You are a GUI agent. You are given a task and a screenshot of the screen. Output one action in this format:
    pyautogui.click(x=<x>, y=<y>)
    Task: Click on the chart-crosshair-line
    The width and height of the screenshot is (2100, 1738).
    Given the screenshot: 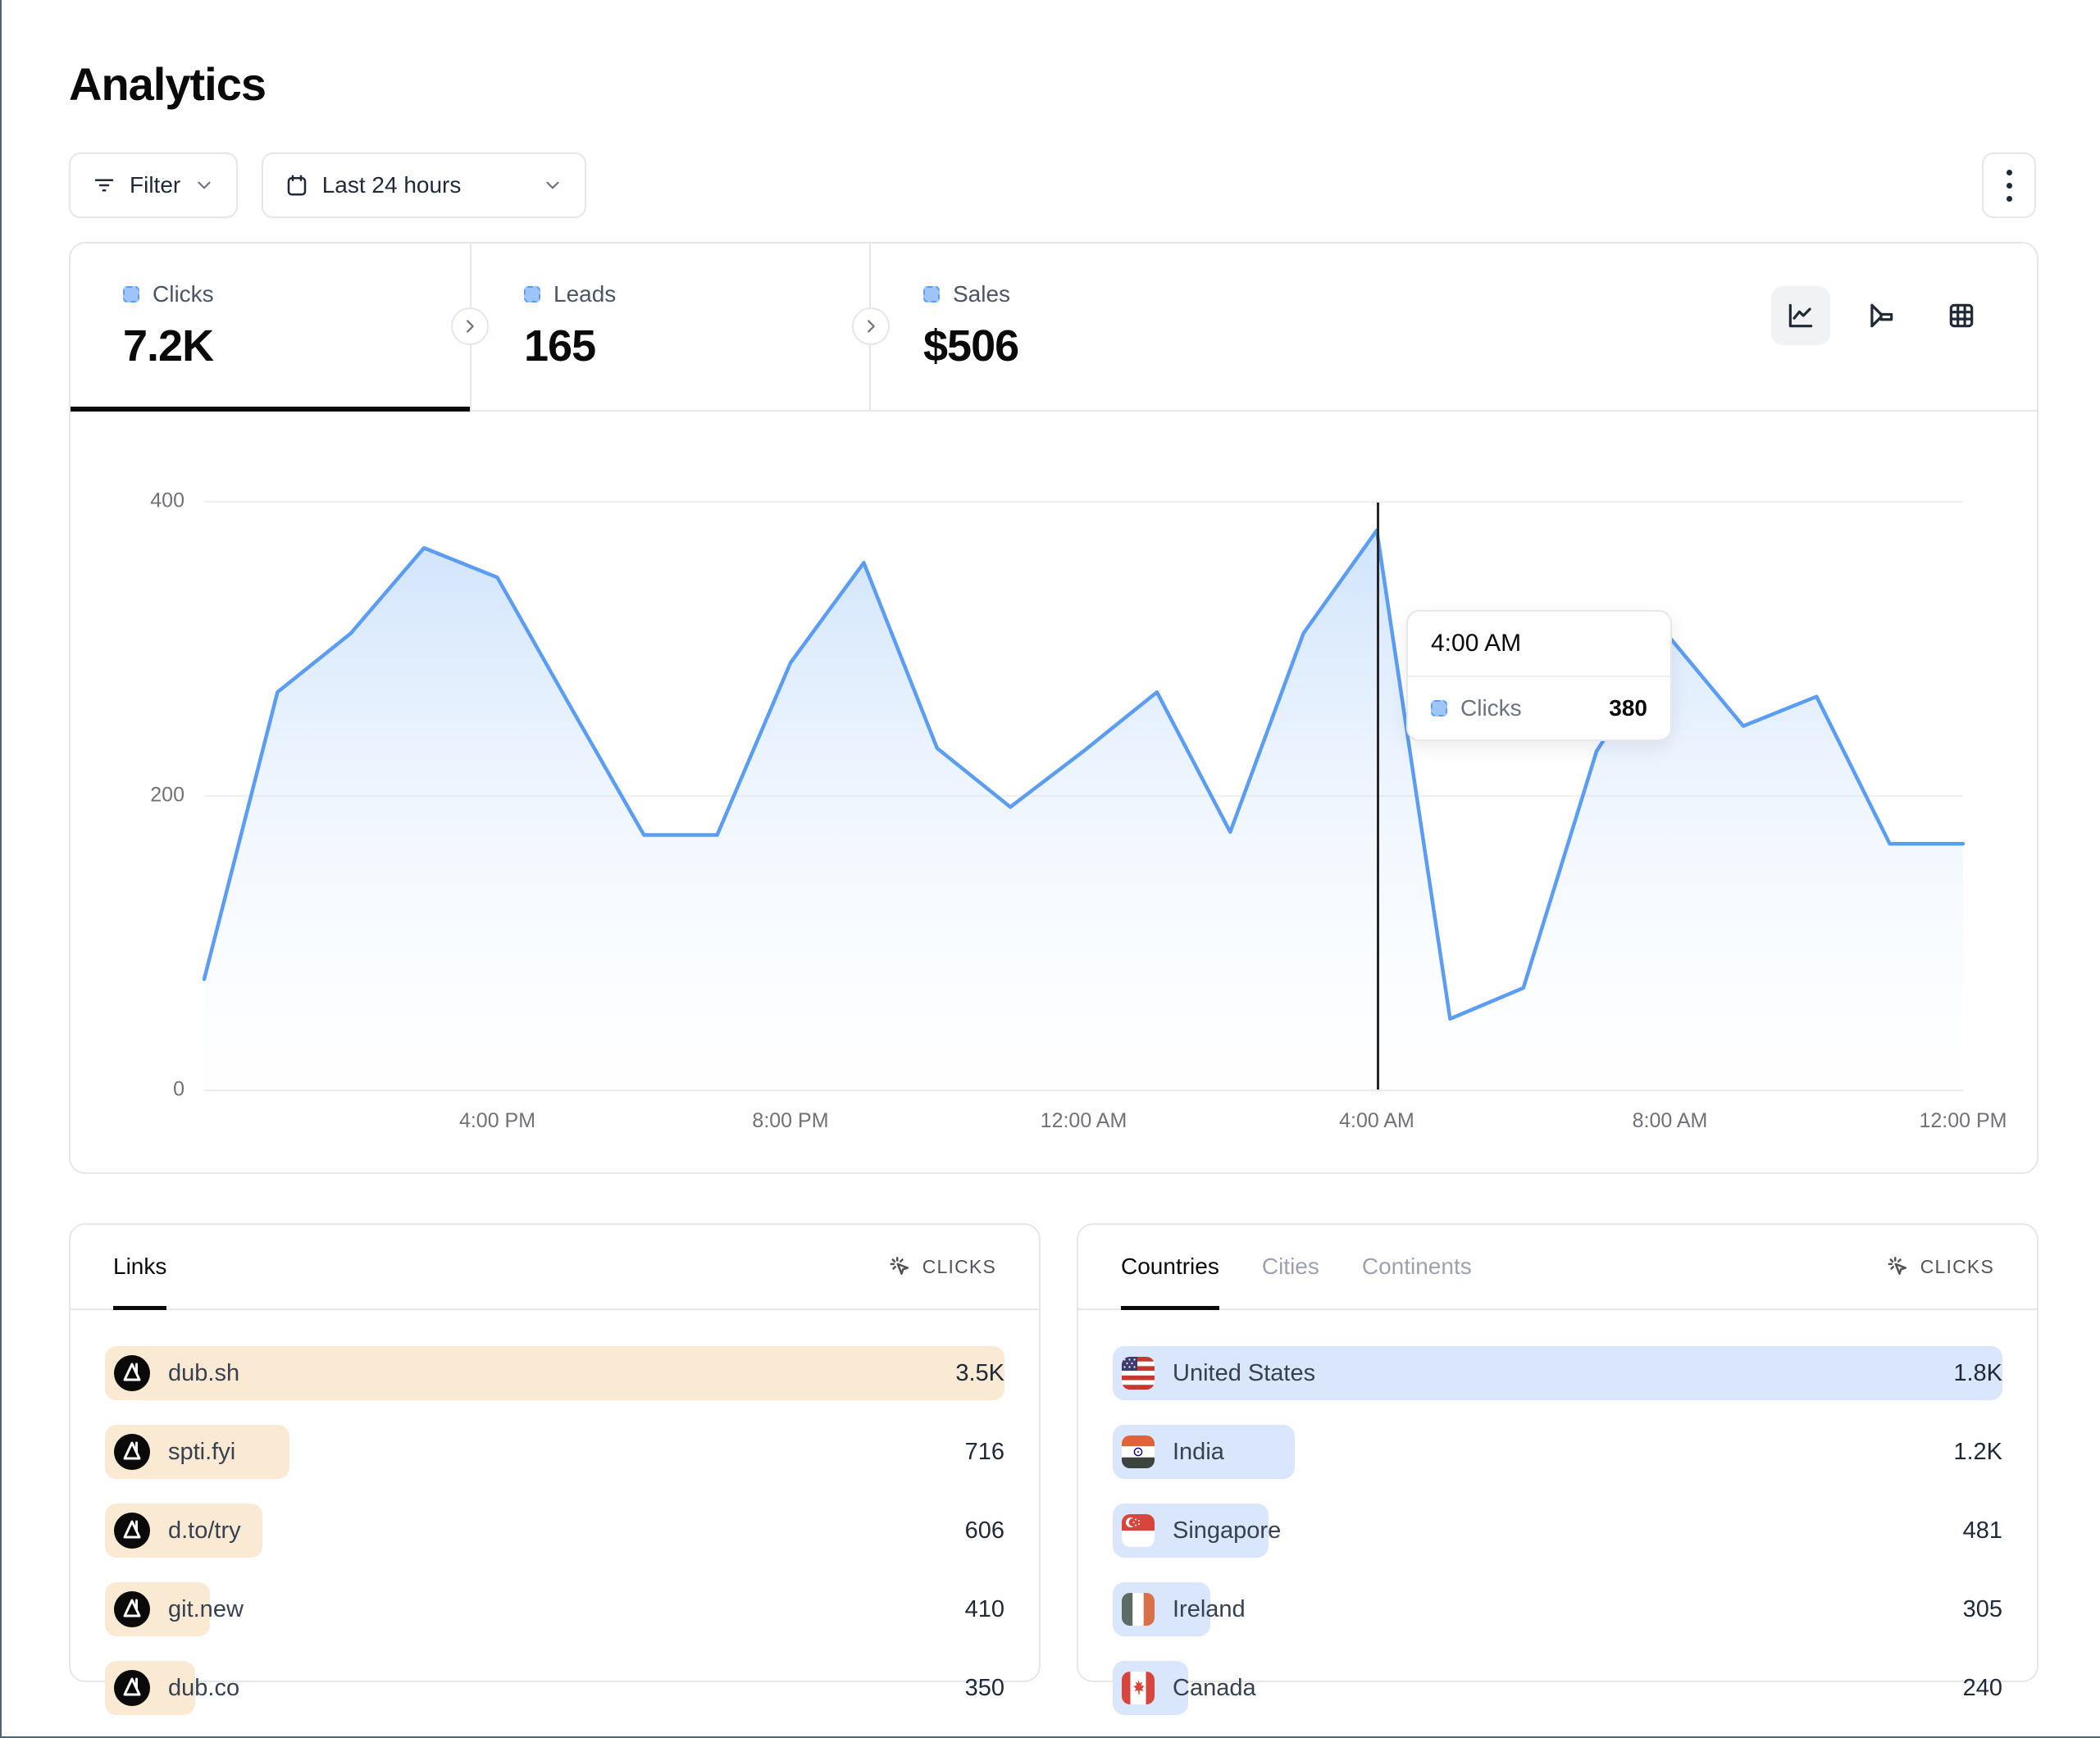 What is the action you would take?
    pyautogui.click(x=1378, y=796)
    